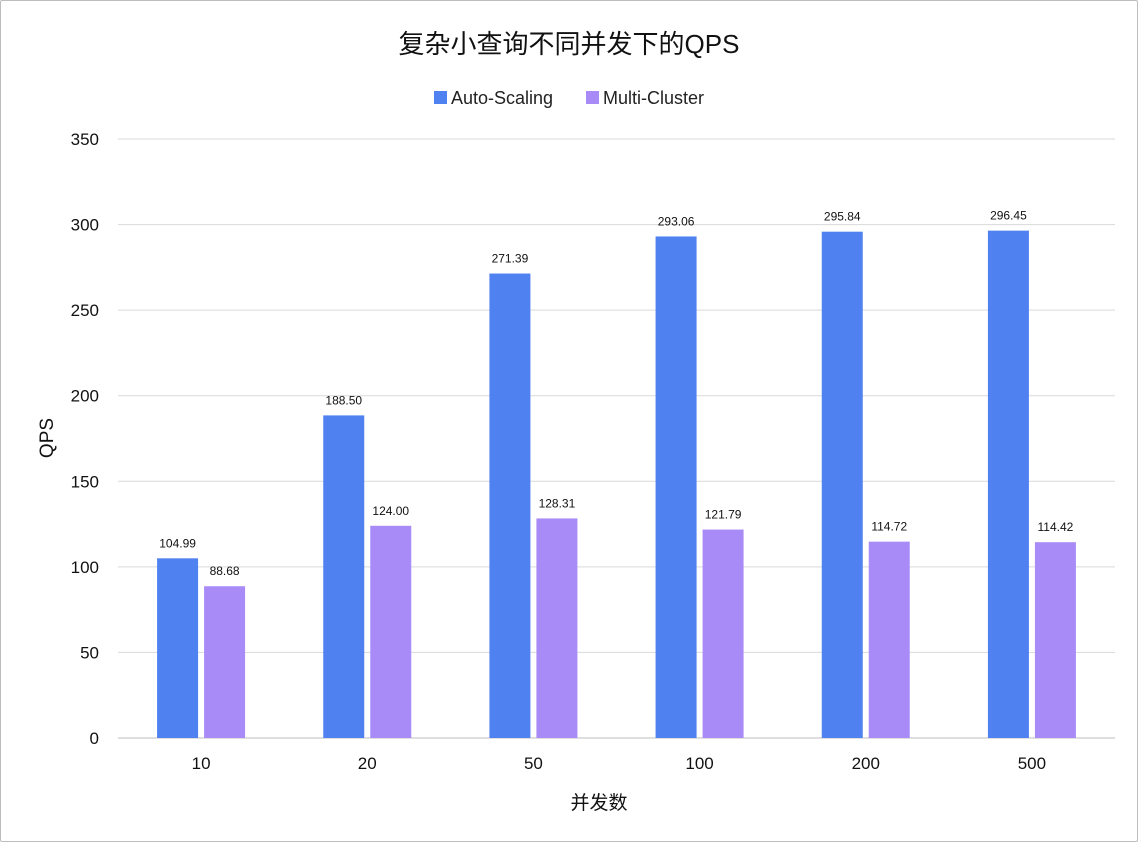  Describe the element at coordinates (47, 438) in the screenshot. I see `y-axis-title: QPS` at that location.